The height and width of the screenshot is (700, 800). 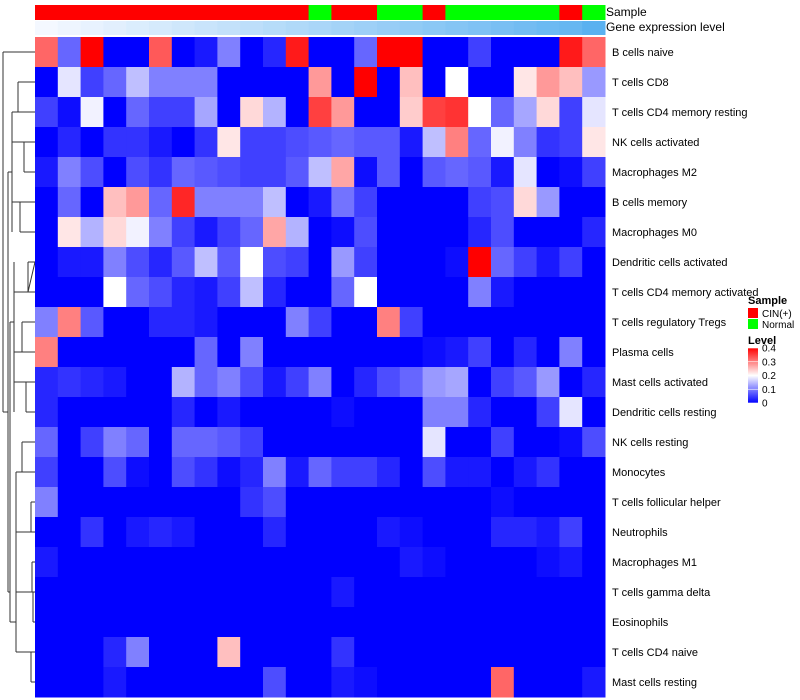 I want to click on level-legend: Level 0.4 0.3 0.2 0.1 0, so click(x=762, y=372).